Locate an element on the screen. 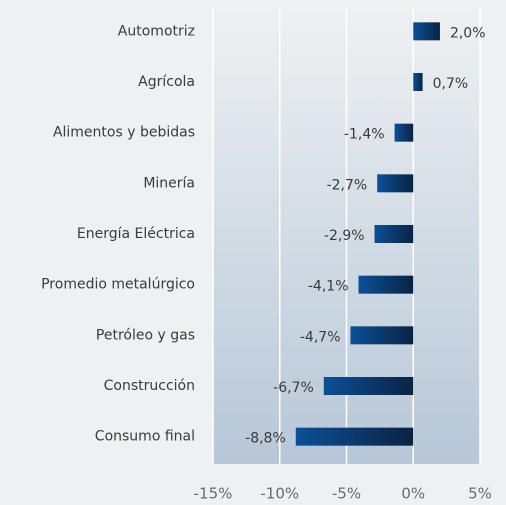  value-label: 0,7% is located at coordinates (451, 84).